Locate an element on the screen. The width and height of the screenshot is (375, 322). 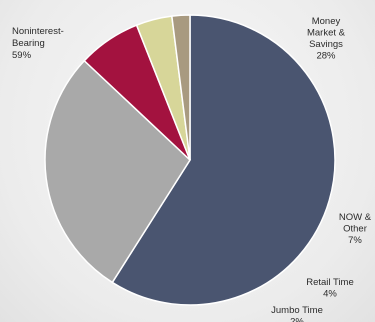
slice-label-2: Money Market & Savings 28% is located at coordinates (326, 39).